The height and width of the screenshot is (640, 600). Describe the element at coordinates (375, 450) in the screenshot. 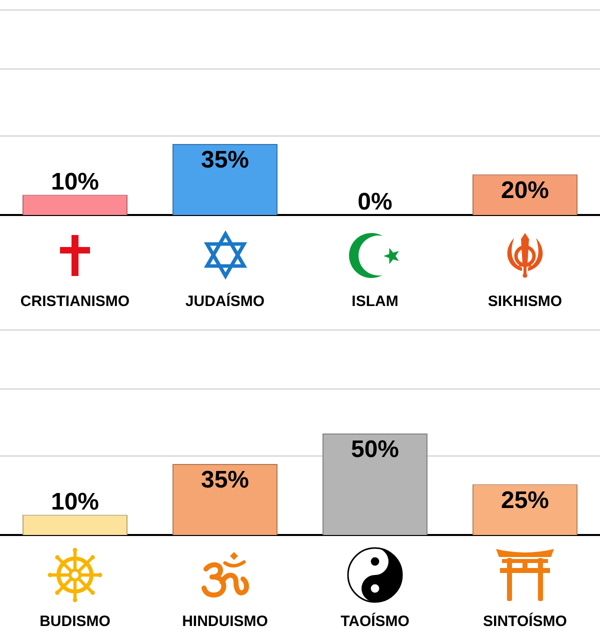

I see `data-label: 50%` at that location.